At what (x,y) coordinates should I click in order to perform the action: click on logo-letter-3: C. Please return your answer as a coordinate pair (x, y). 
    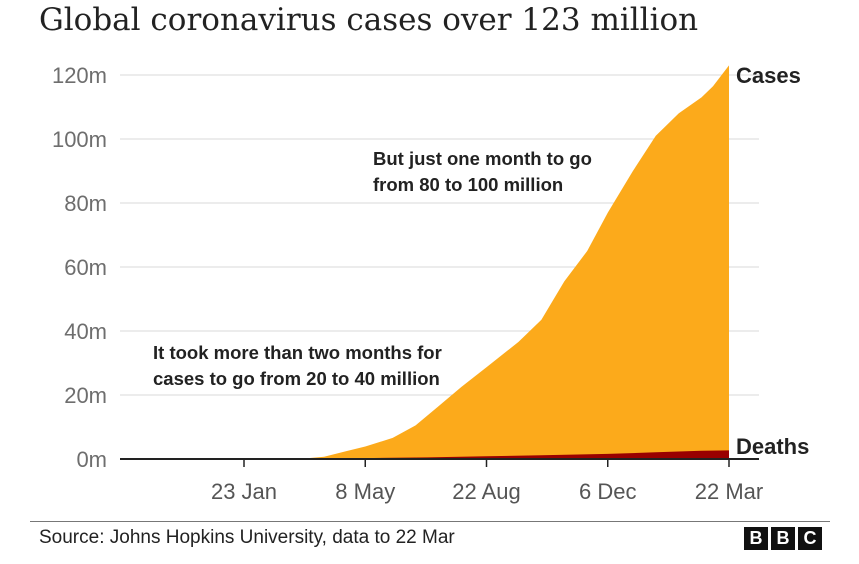
    Looking at the image, I should click on (810, 538).